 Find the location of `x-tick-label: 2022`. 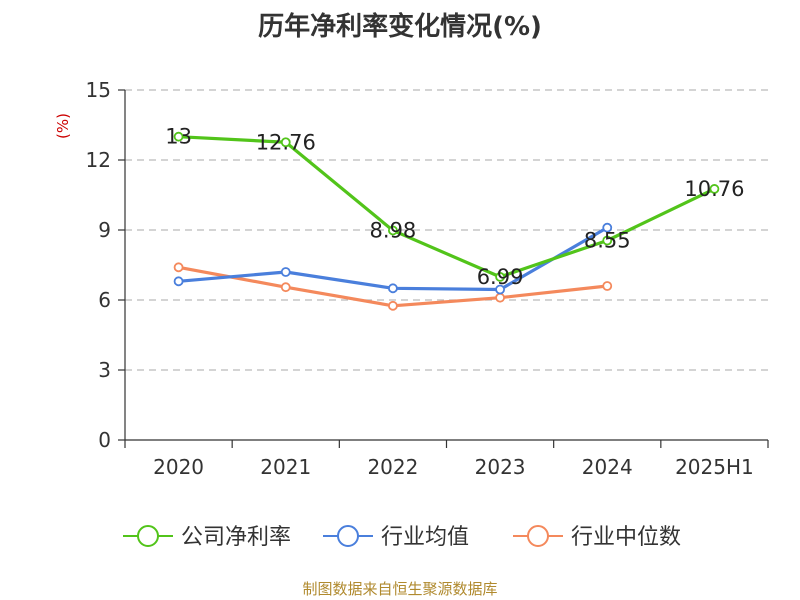

x-tick-label: 2022 is located at coordinates (392, 467).